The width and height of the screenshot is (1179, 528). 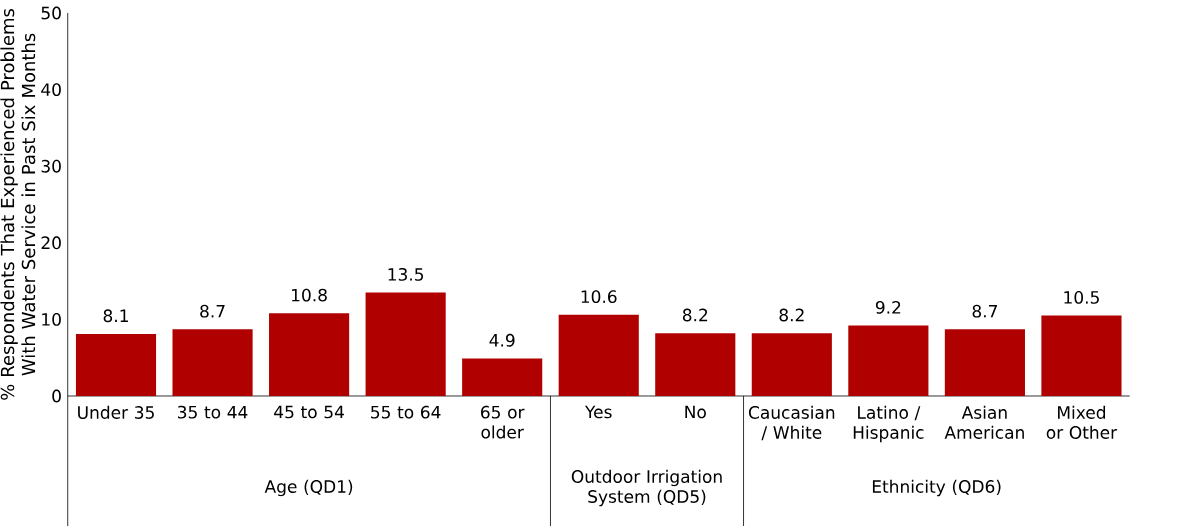 What do you see at coordinates (56, 396) in the screenshot?
I see `y-tick-label: 0` at bounding box center [56, 396].